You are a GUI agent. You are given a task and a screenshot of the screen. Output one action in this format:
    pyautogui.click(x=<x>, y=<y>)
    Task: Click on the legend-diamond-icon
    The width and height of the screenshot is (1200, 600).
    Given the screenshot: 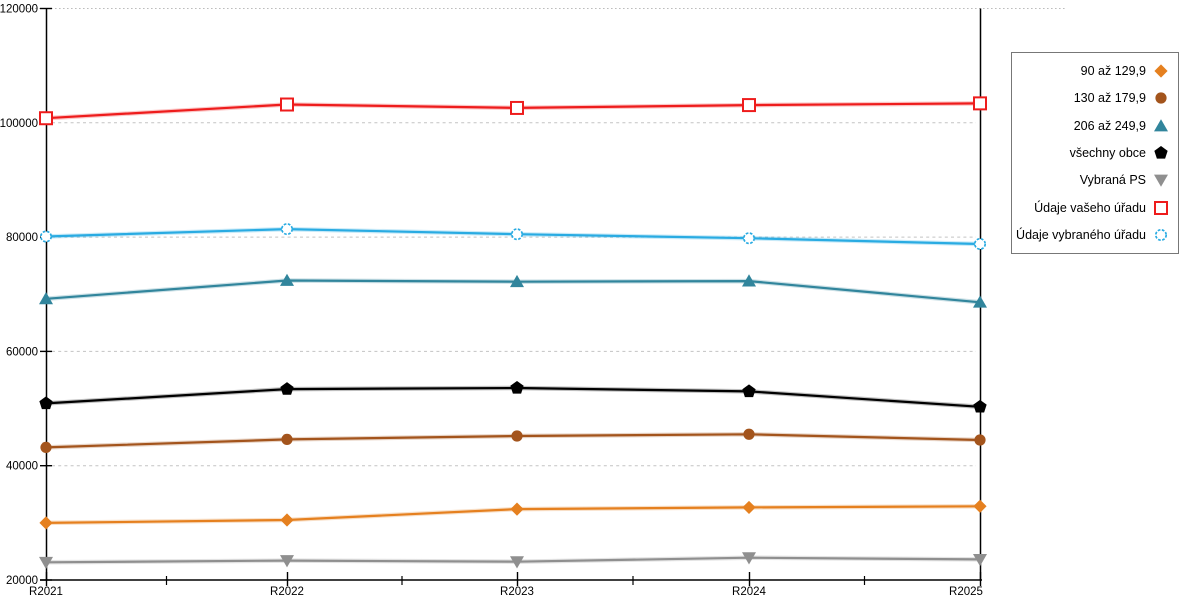 What is the action you would take?
    pyautogui.click(x=1161, y=71)
    